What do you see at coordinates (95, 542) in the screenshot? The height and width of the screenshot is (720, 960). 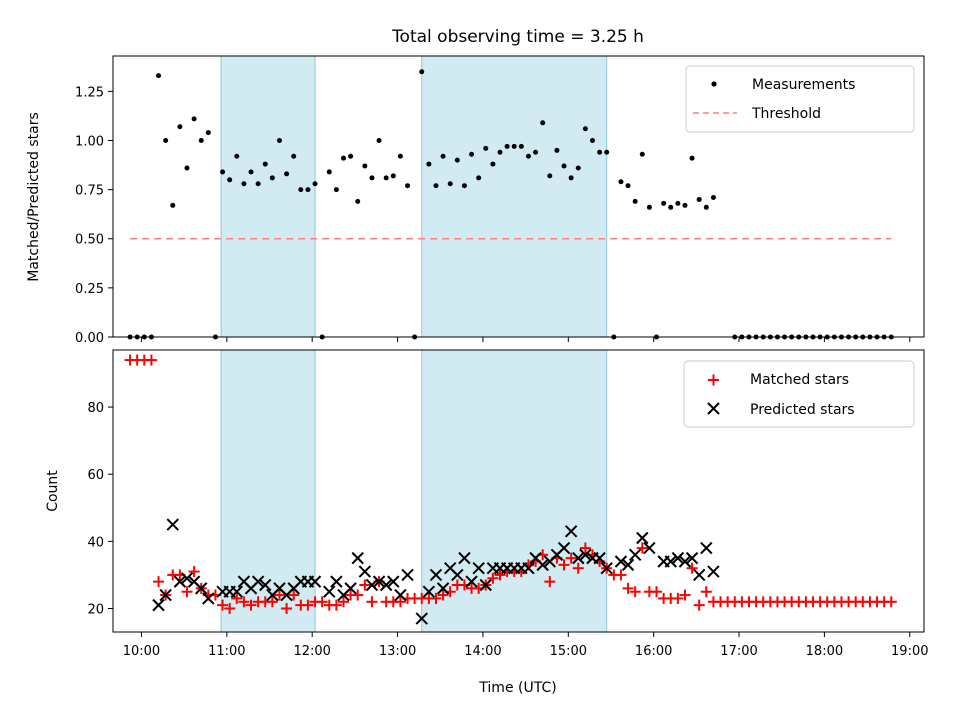 I see `y-tick-label: 40` at bounding box center [95, 542].